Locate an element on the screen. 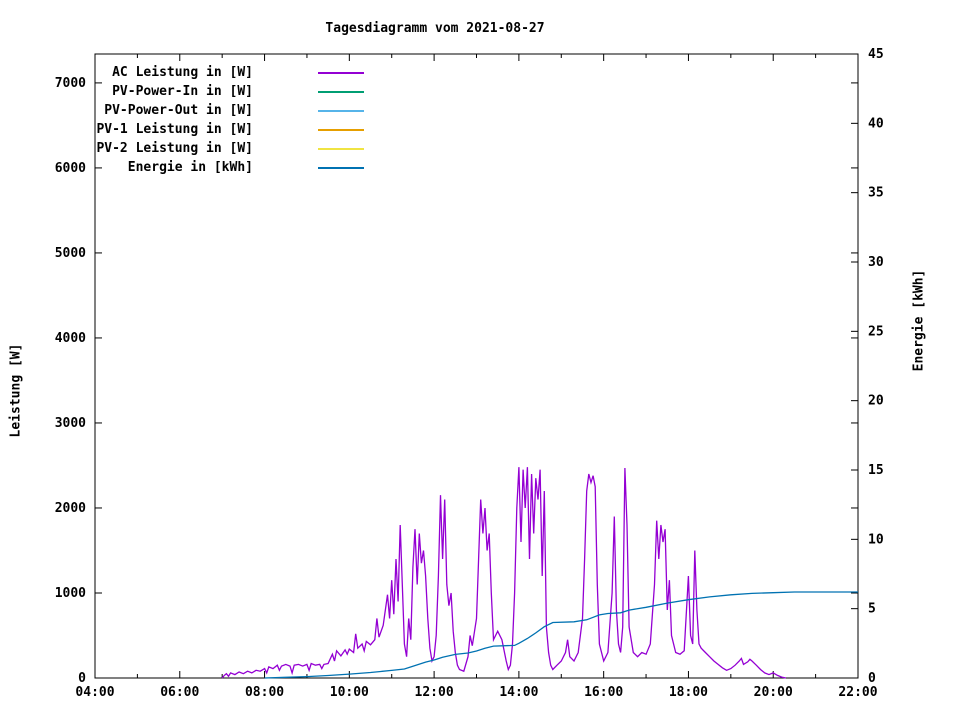 The width and height of the screenshot is (960, 720). y-right-tick-label: 10 is located at coordinates (876, 539).